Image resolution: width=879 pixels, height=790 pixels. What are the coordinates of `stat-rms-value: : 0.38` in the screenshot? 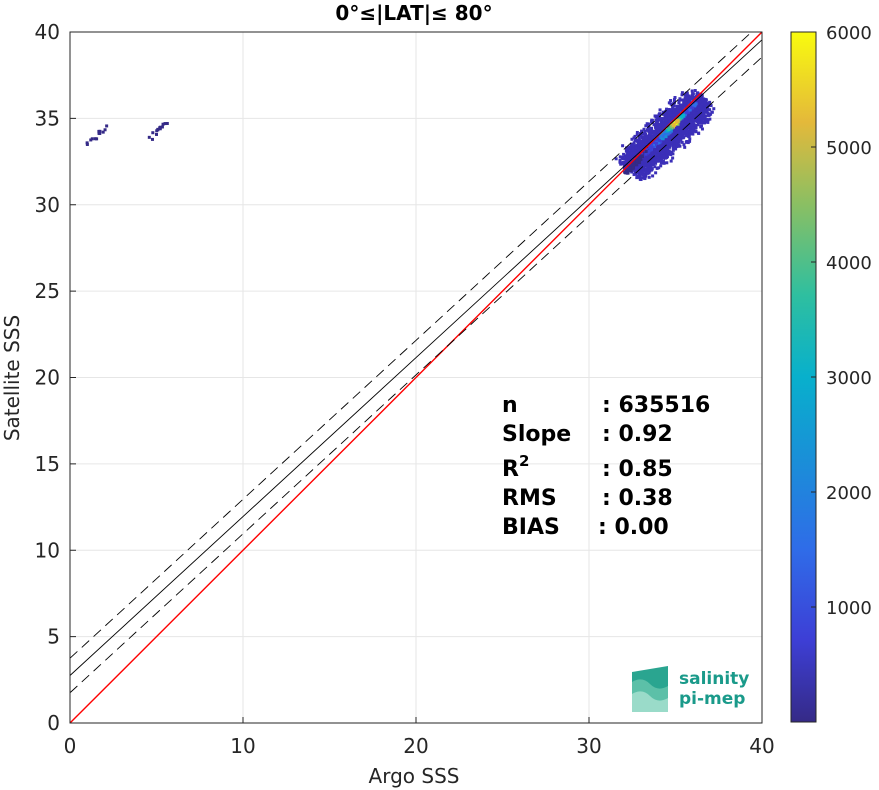 It's located at (637, 498).